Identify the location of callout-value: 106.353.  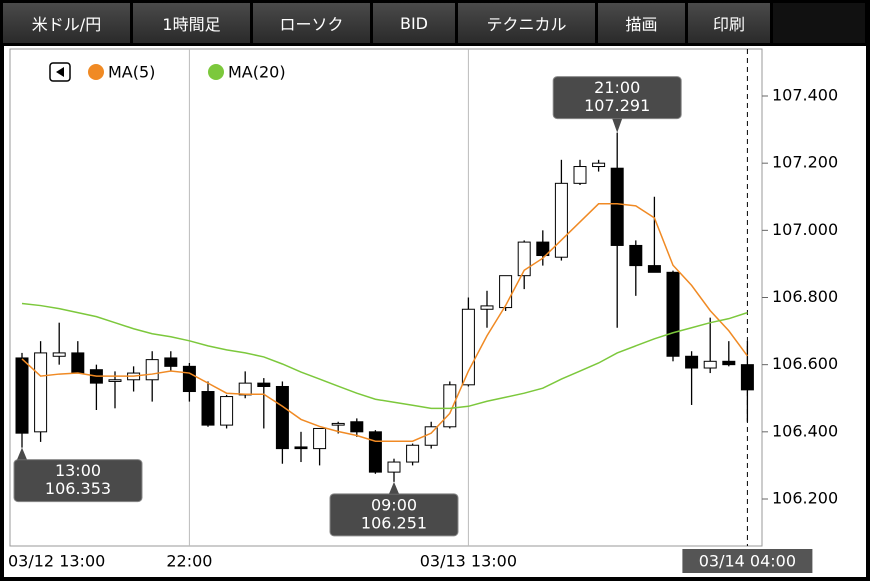
(78, 488).